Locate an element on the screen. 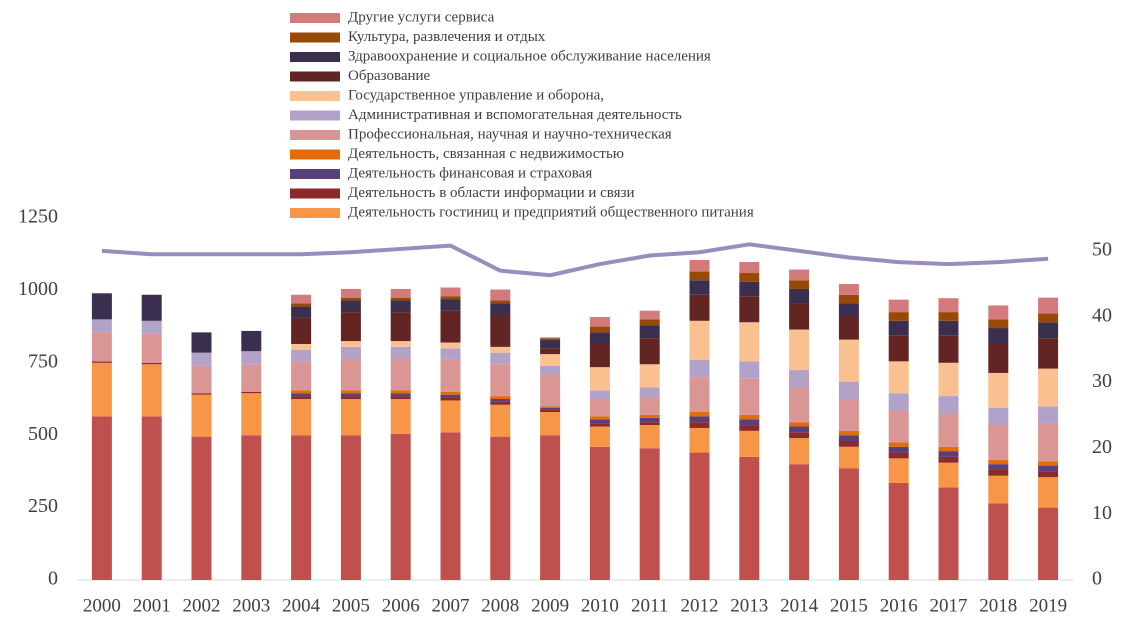 This screenshot has height=621, width=1123. y2-tick-label: 30 is located at coordinates (1102, 381).